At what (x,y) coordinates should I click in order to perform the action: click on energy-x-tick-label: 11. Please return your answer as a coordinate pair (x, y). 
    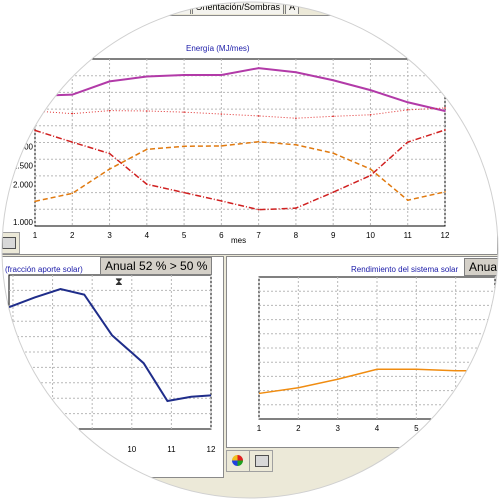
    Looking at the image, I should click on (408, 235).